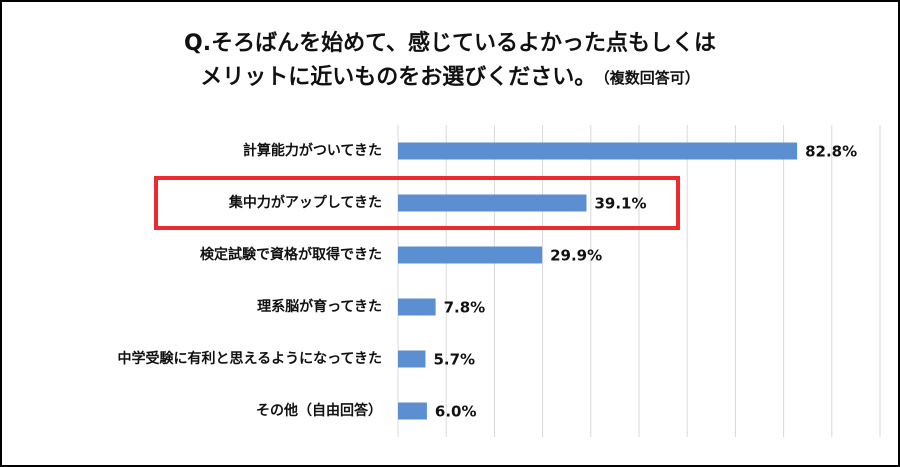 The width and height of the screenshot is (900, 467). What do you see at coordinates (465, 308) in the screenshot?
I see `value-label: 7.8%` at bounding box center [465, 308].